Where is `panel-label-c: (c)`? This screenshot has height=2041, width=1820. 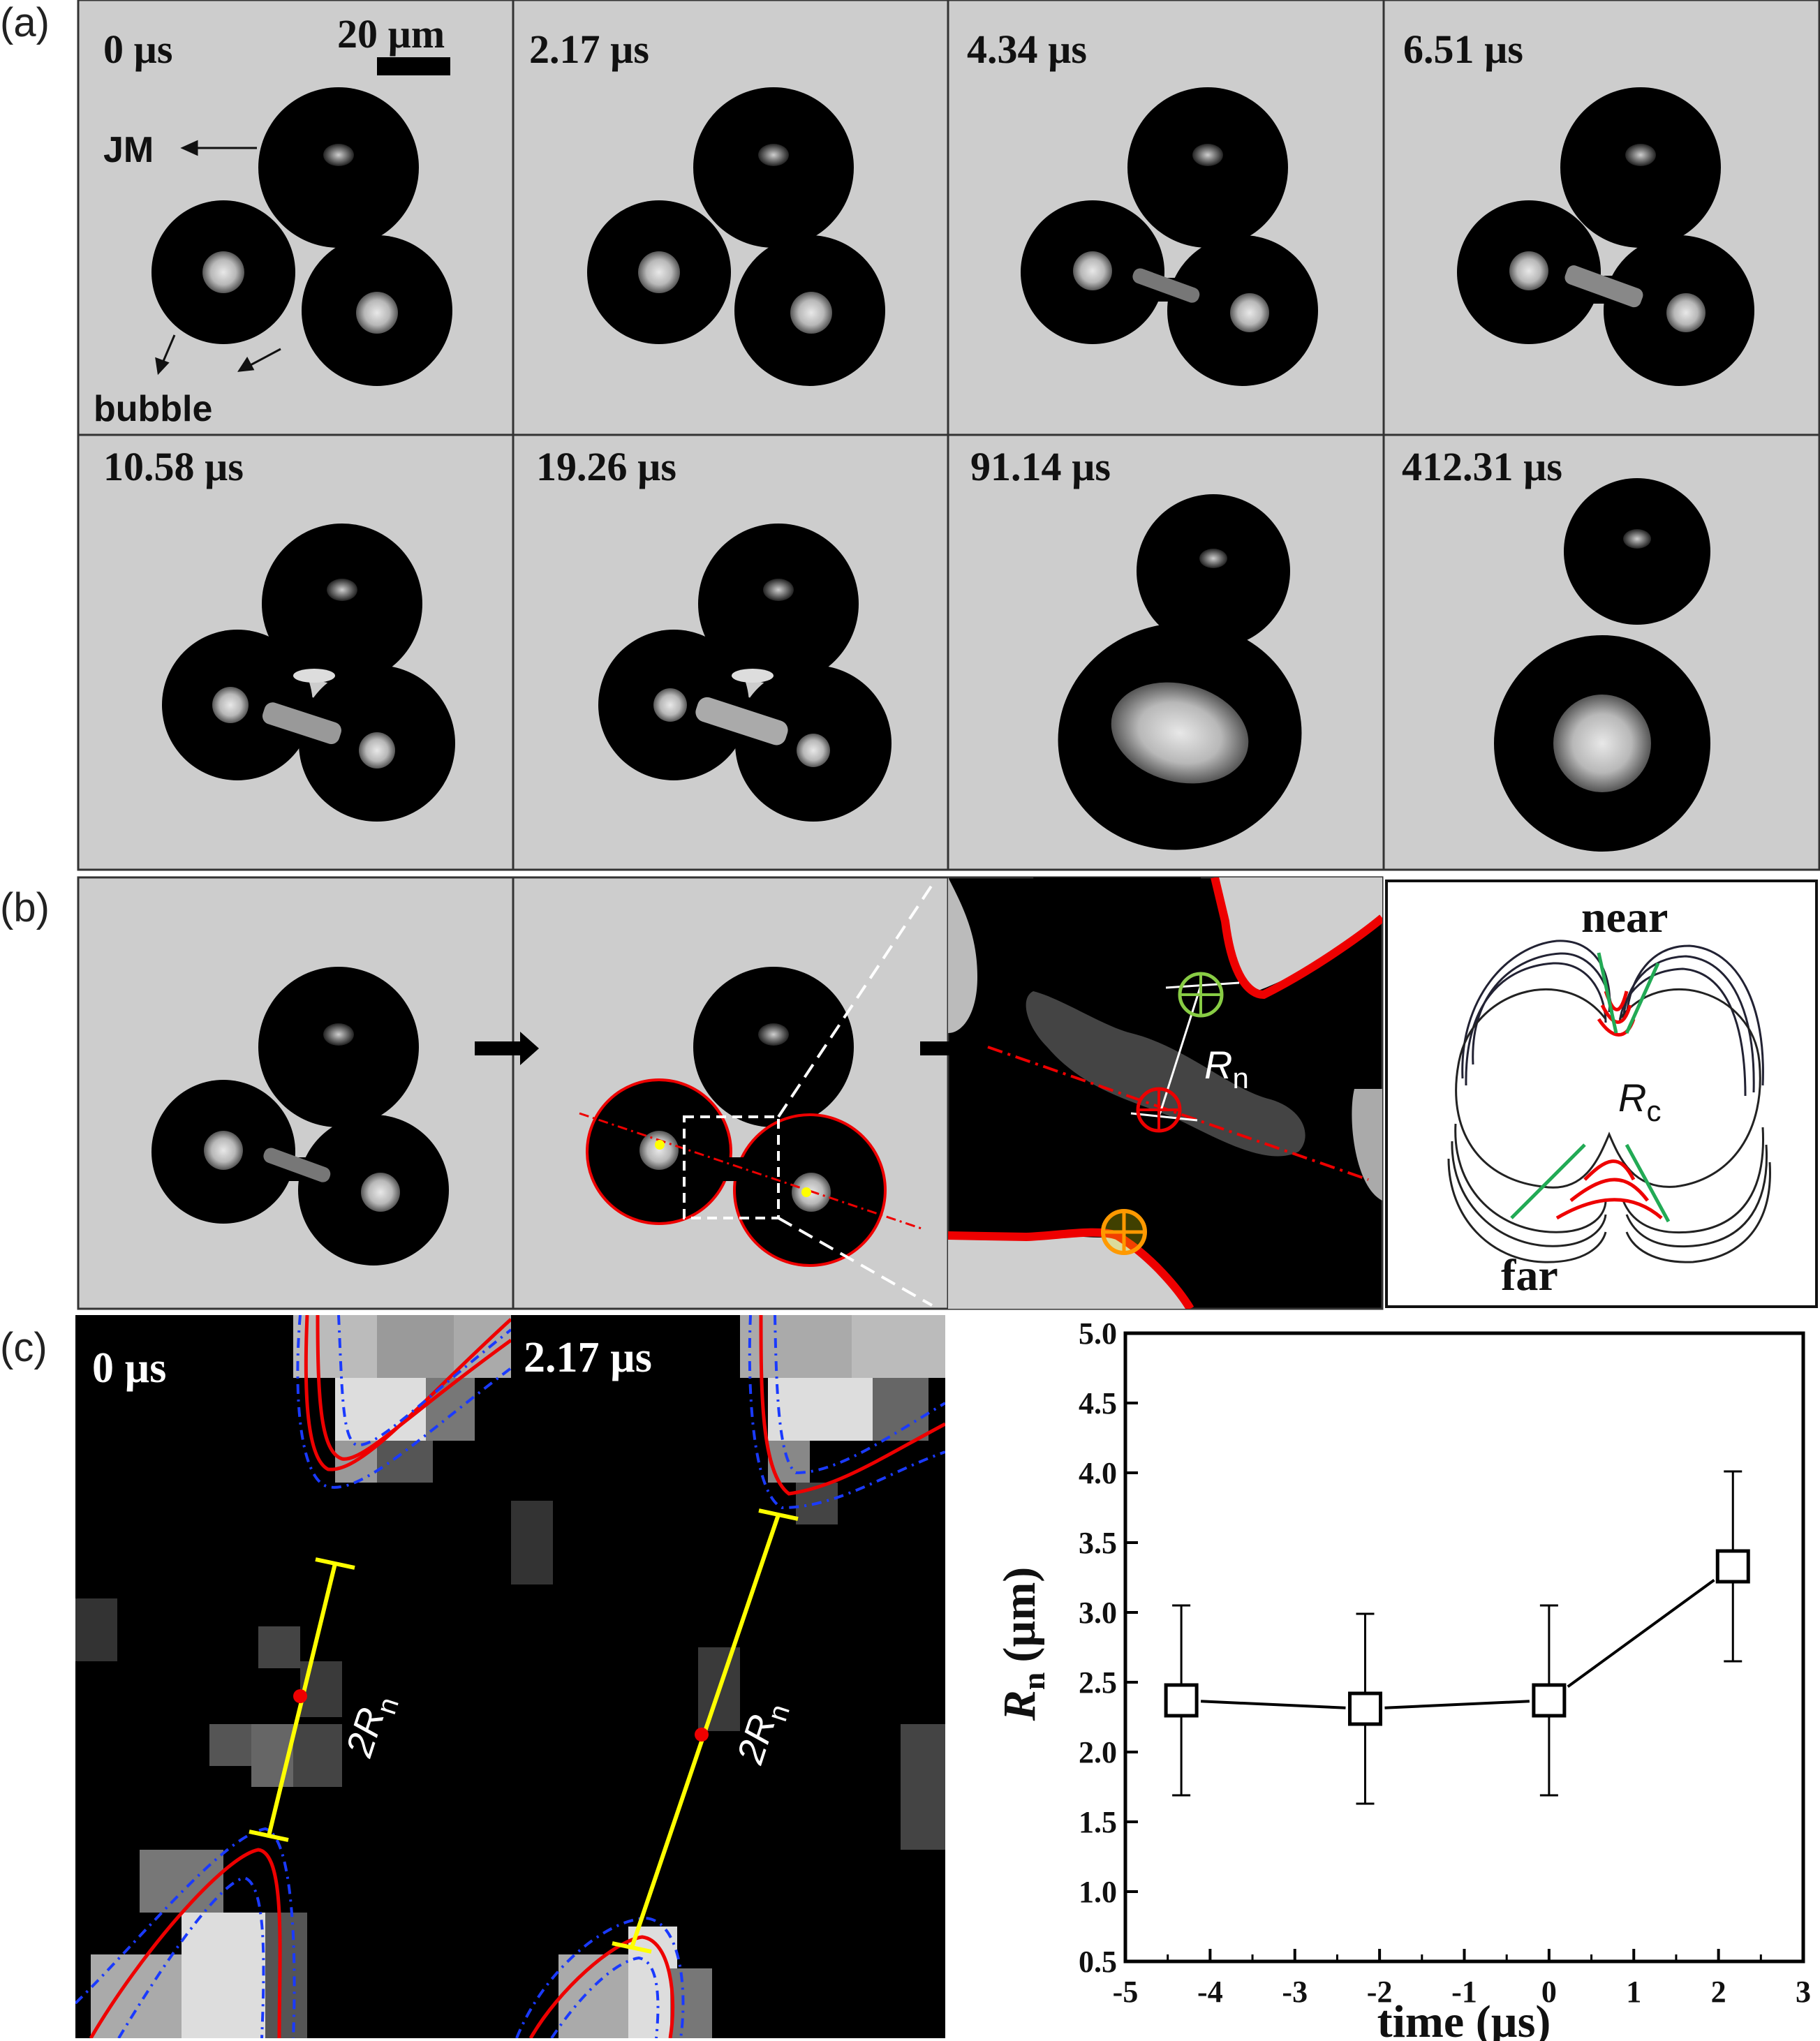
panel-label-c: (c) is located at coordinates (23, 1347).